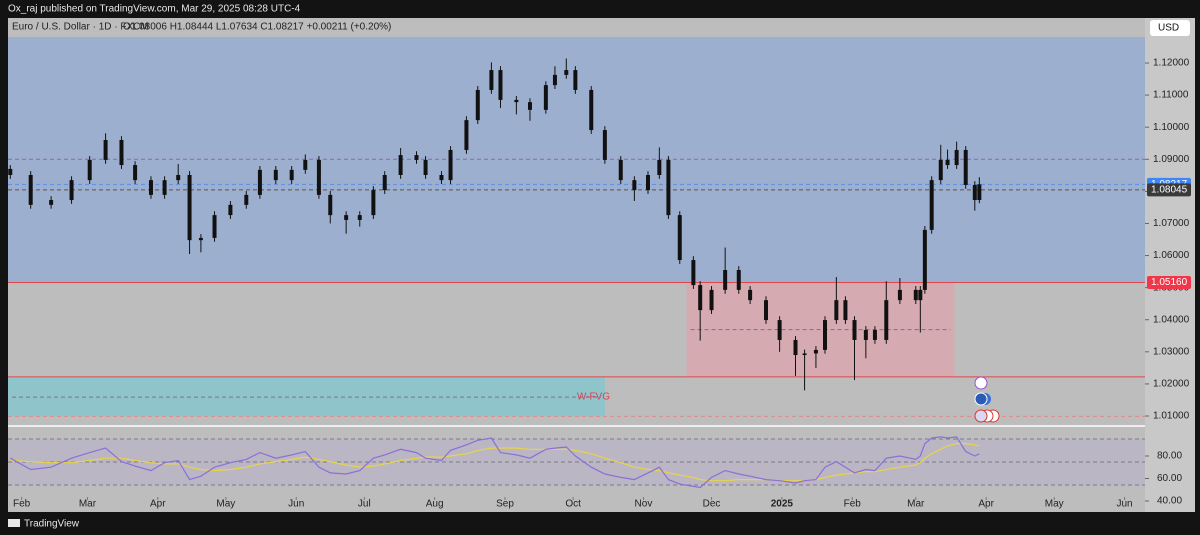 This screenshot has width=1200, height=535. I want to click on price-axis, so click(1170, 265).